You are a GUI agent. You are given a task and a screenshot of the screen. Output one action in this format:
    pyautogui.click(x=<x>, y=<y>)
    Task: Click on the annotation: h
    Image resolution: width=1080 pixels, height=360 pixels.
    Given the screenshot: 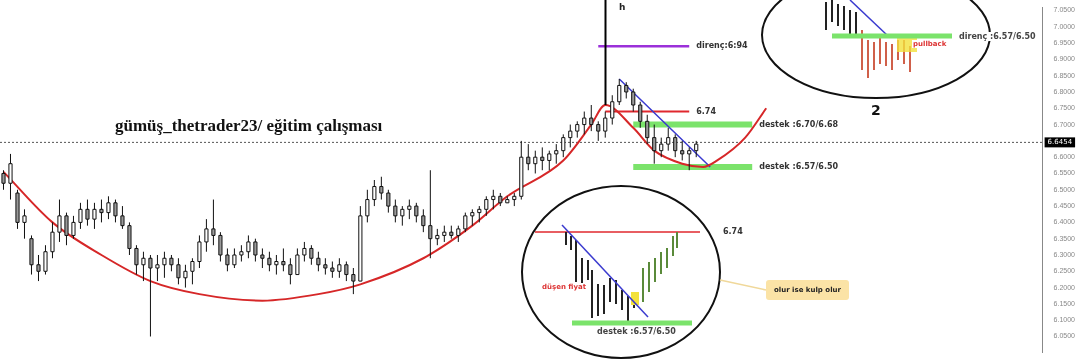 What is the action you would take?
    pyautogui.click(x=622, y=7)
    